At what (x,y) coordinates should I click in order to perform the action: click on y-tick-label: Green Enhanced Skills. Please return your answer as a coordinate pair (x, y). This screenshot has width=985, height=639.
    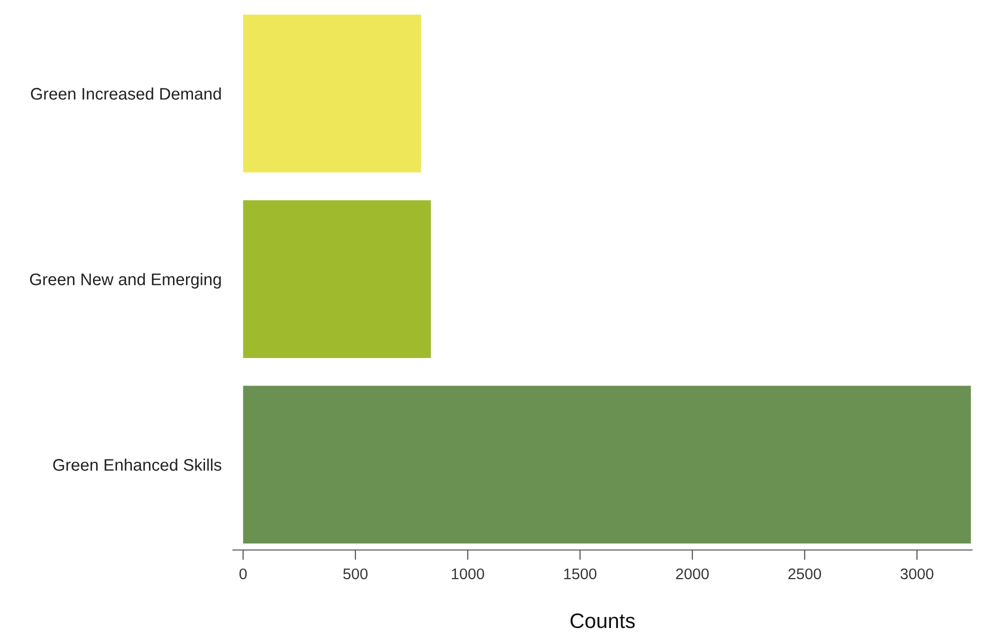
    Looking at the image, I should click on (137, 464).